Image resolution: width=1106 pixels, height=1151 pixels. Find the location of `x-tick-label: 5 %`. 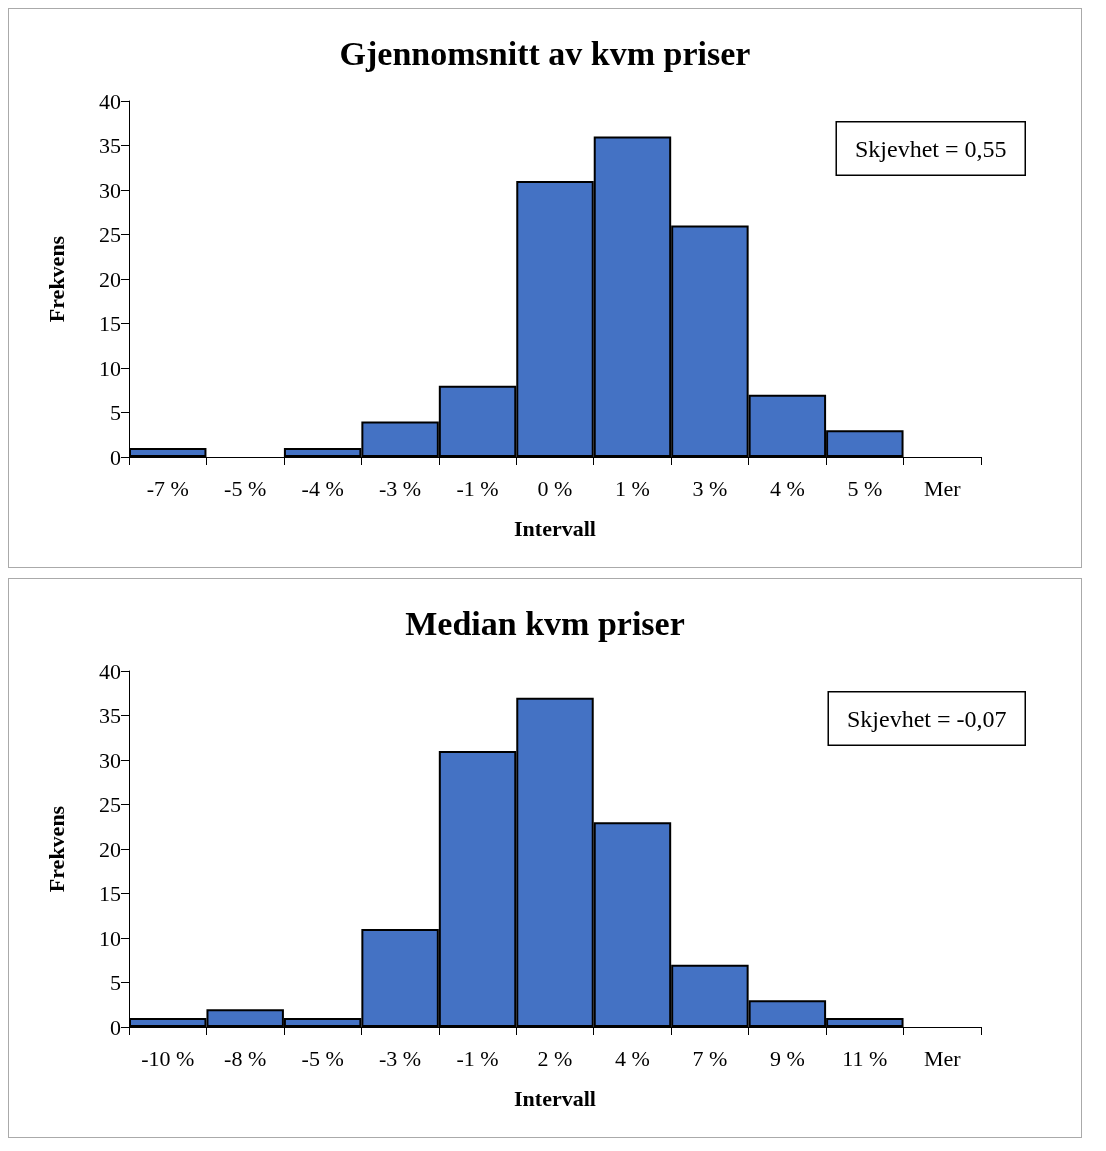

x-tick-label: 5 % is located at coordinates (865, 488).